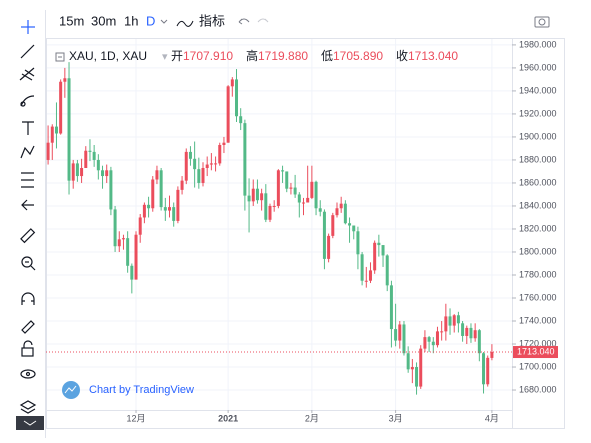  I want to click on y-tick-label: 1820.000, so click(538, 228).